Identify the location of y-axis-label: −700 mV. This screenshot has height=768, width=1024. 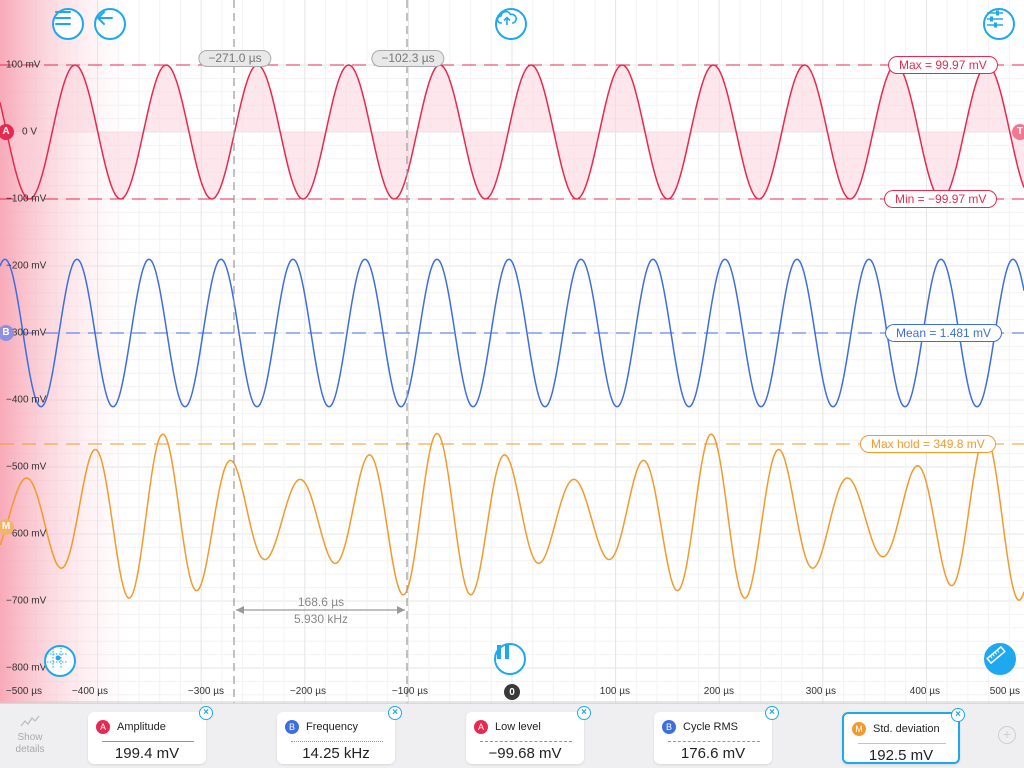
(26, 601).